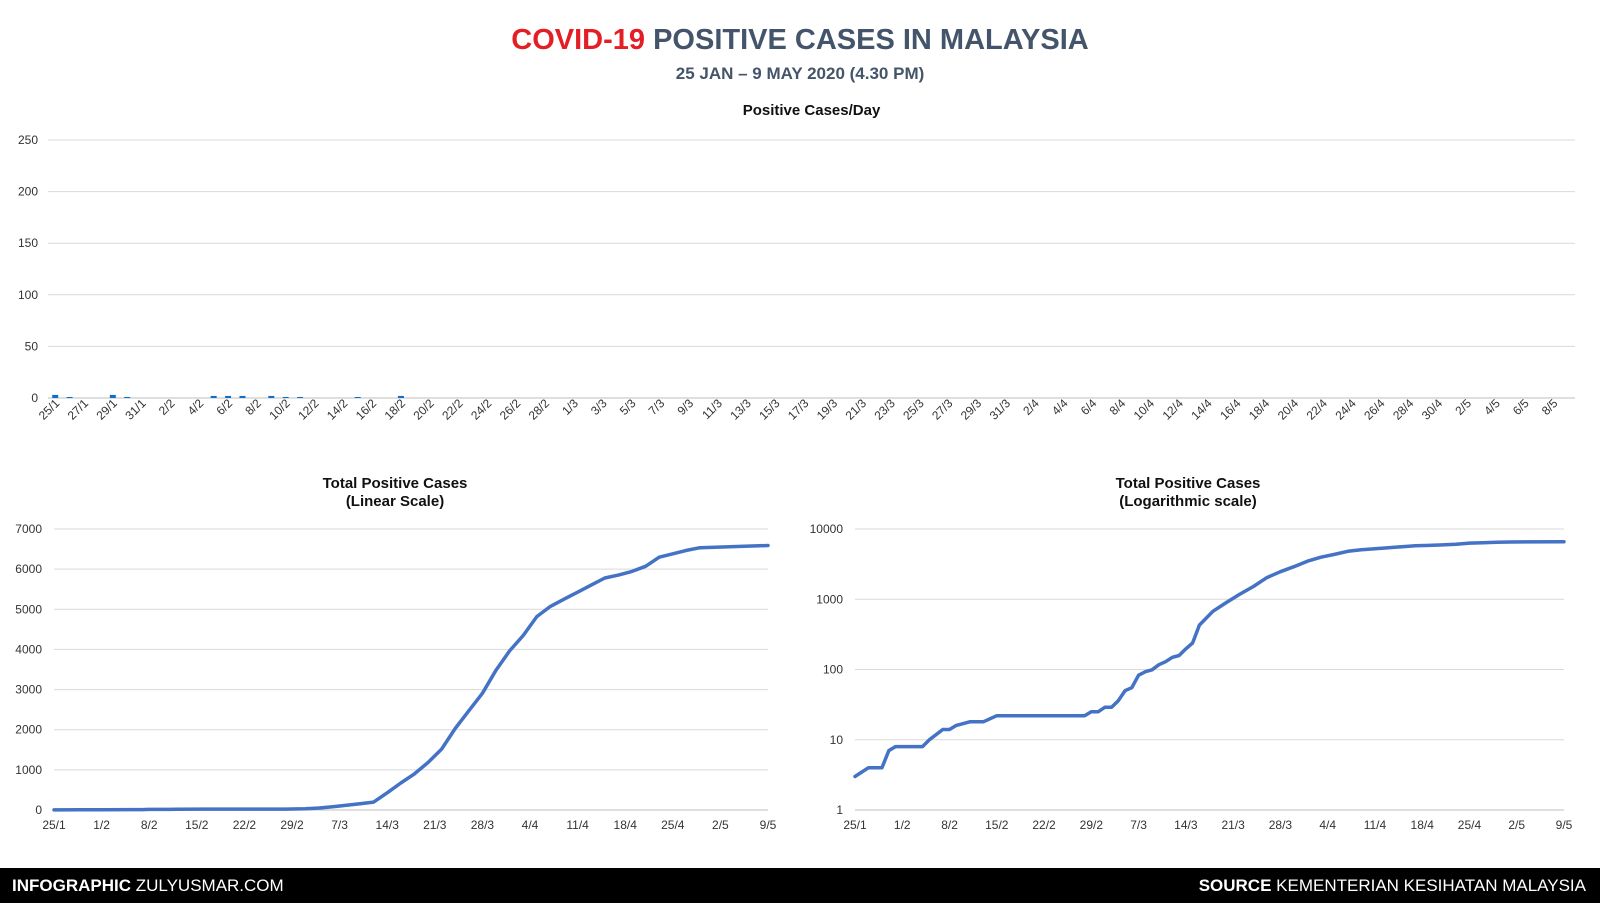 This screenshot has height=903, width=1600. What do you see at coordinates (530, 825) in the screenshot?
I see `linear-x-tick-label: 4/4` at bounding box center [530, 825].